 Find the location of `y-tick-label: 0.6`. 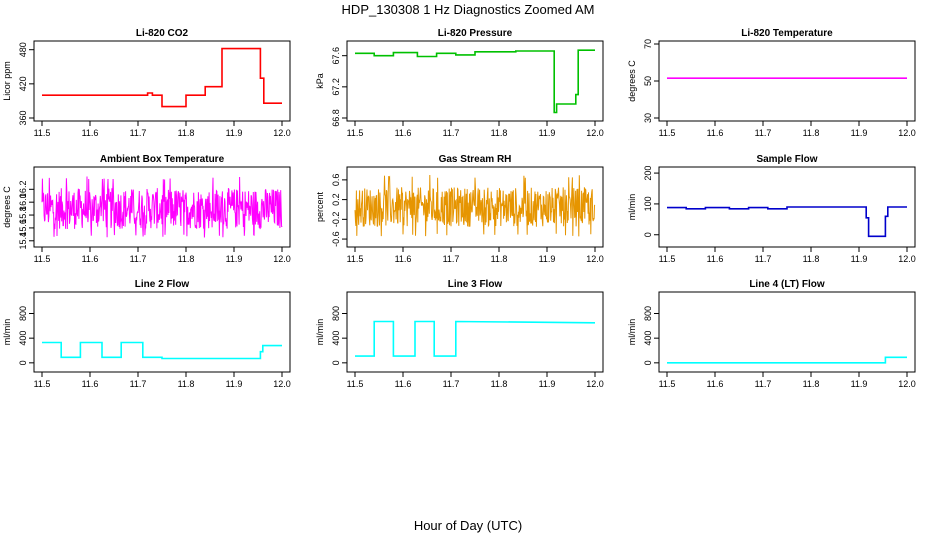

y-tick-label: 0.6 is located at coordinates (336, 180).